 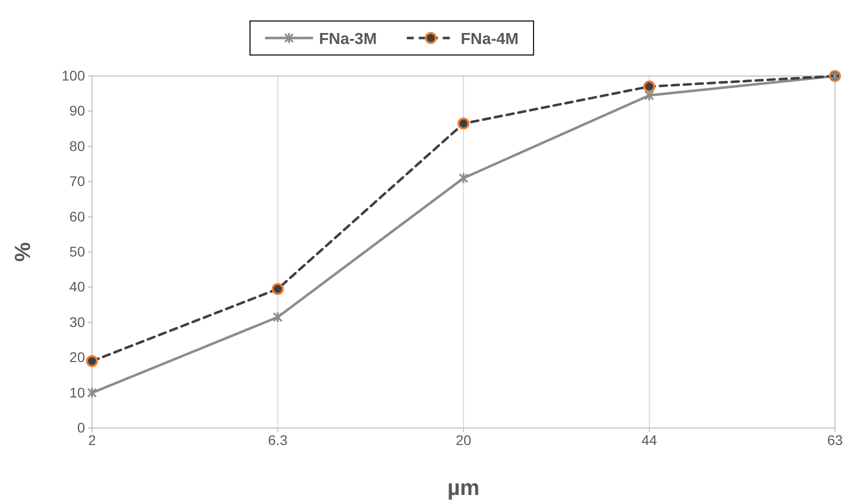 What do you see at coordinates (489, 39) in the screenshot?
I see `legend-label: FNa-4M` at bounding box center [489, 39].